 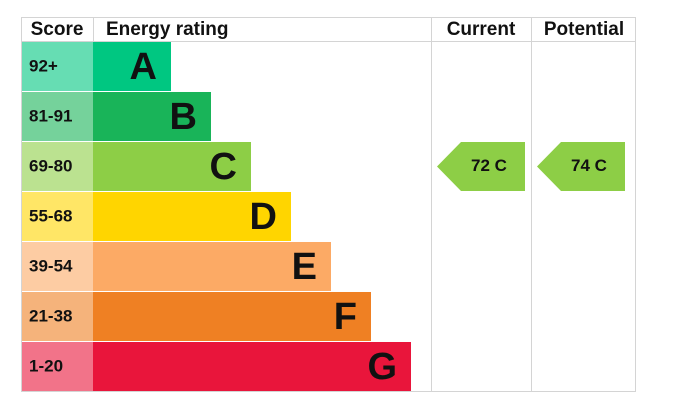 I want to click on rating-letter: A, so click(x=143, y=67).